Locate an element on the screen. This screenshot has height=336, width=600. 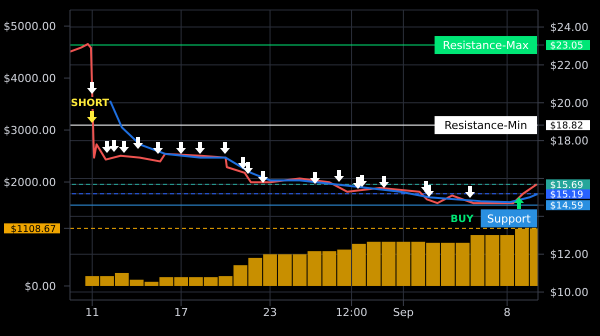
y-tick-label: $2000.00 is located at coordinates (30, 183).